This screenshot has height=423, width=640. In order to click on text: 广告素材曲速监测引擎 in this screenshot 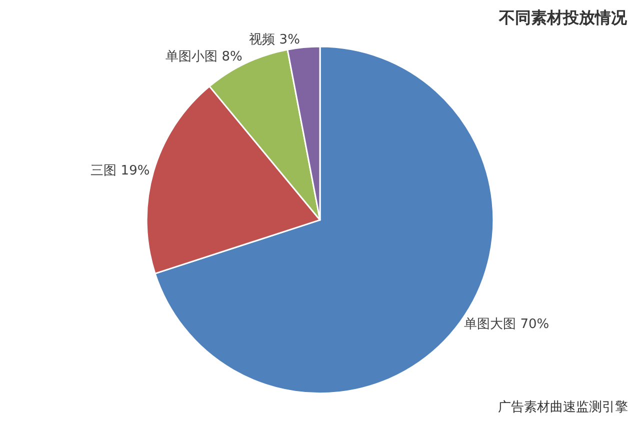, I will do `click(563, 407)`.